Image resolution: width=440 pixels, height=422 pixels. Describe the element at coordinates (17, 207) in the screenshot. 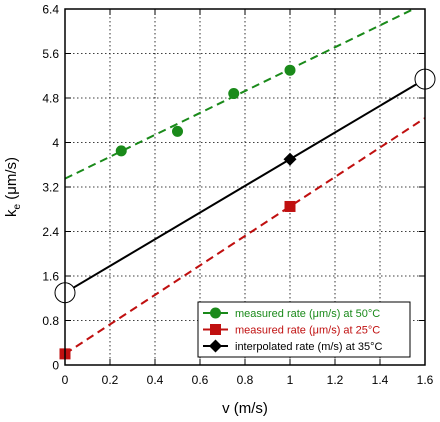

I see `y-axis-label-subscript: e` at that location.